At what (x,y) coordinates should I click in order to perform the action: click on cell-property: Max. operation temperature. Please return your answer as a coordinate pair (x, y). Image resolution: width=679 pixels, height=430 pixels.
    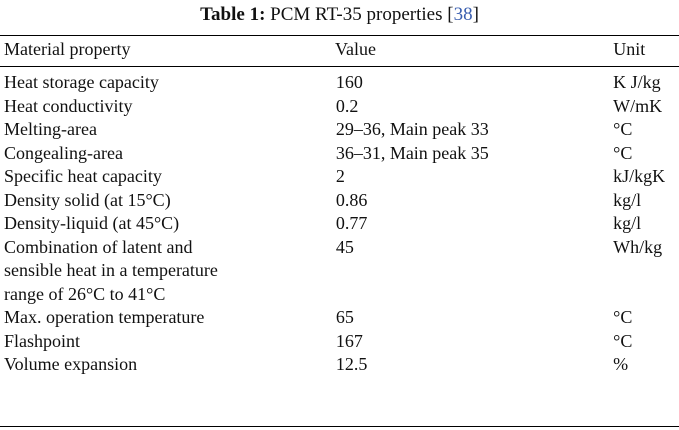
    Looking at the image, I should click on (168, 318).